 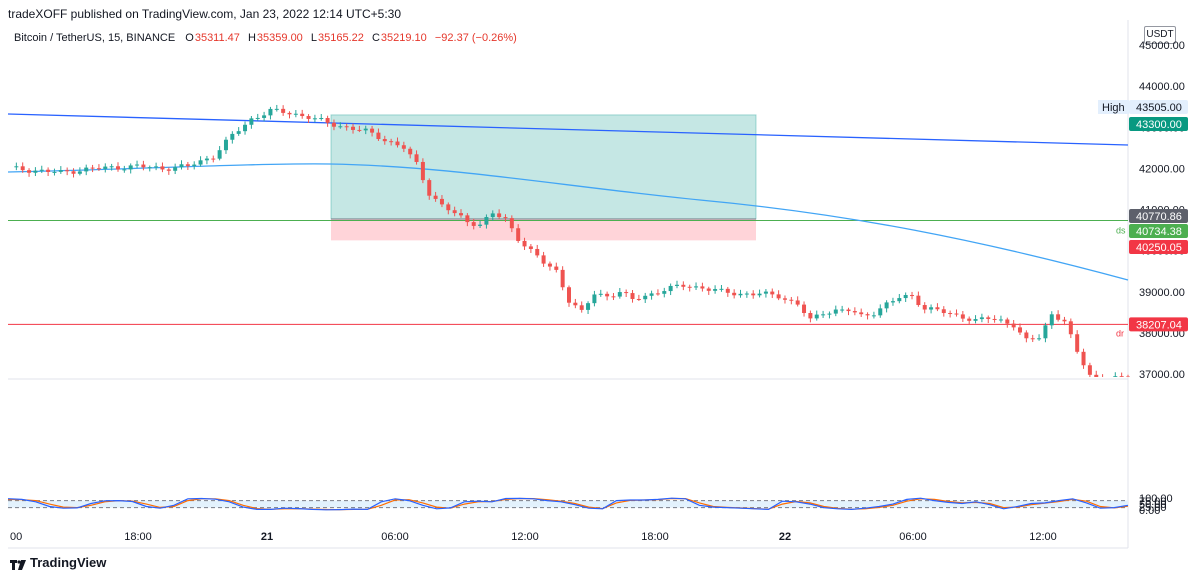 I want to click on close-label: C, so click(x=375, y=38).